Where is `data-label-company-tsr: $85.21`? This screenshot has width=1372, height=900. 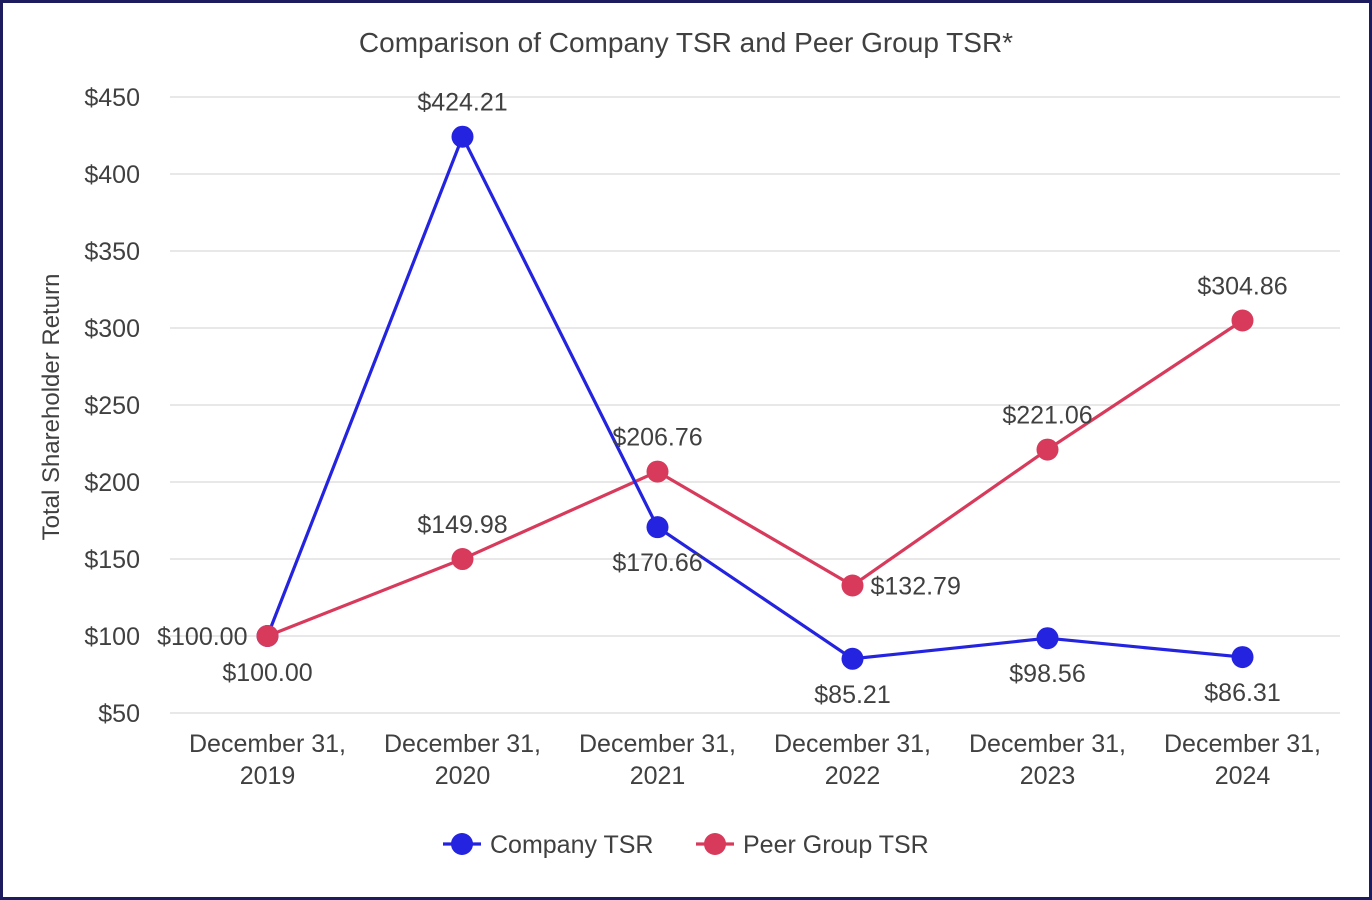 data-label-company-tsr: $85.21 is located at coordinates (852, 695).